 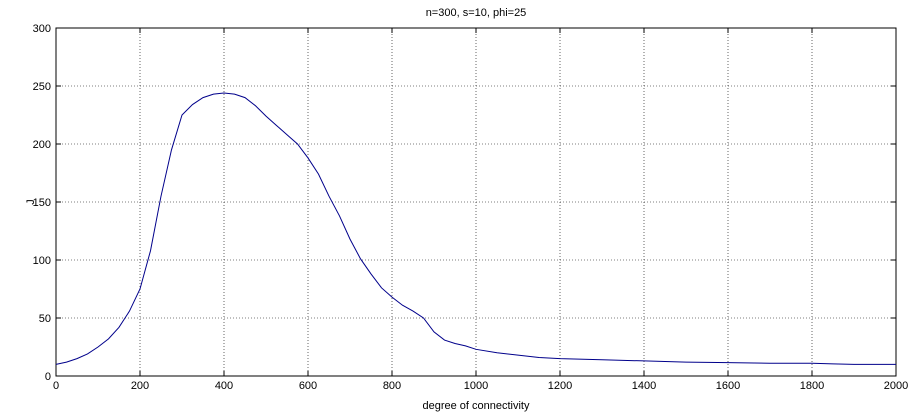 I want to click on y-tick-label: 150, so click(x=42, y=203).